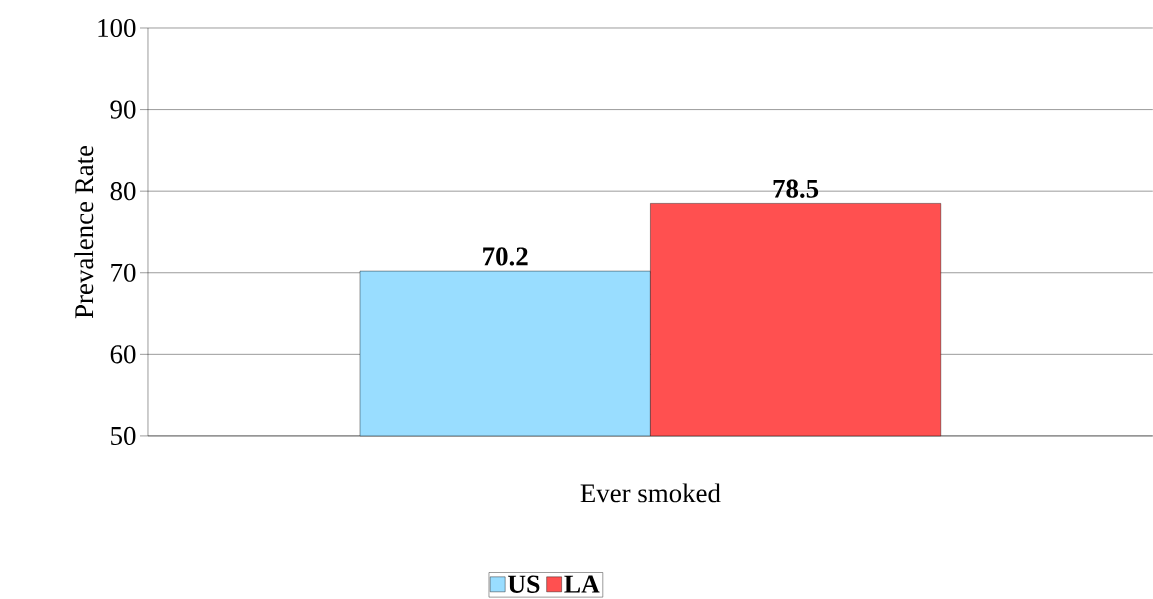  What do you see at coordinates (123, 109) in the screenshot?
I see `y-tick-label: 90` at bounding box center [123, 109].